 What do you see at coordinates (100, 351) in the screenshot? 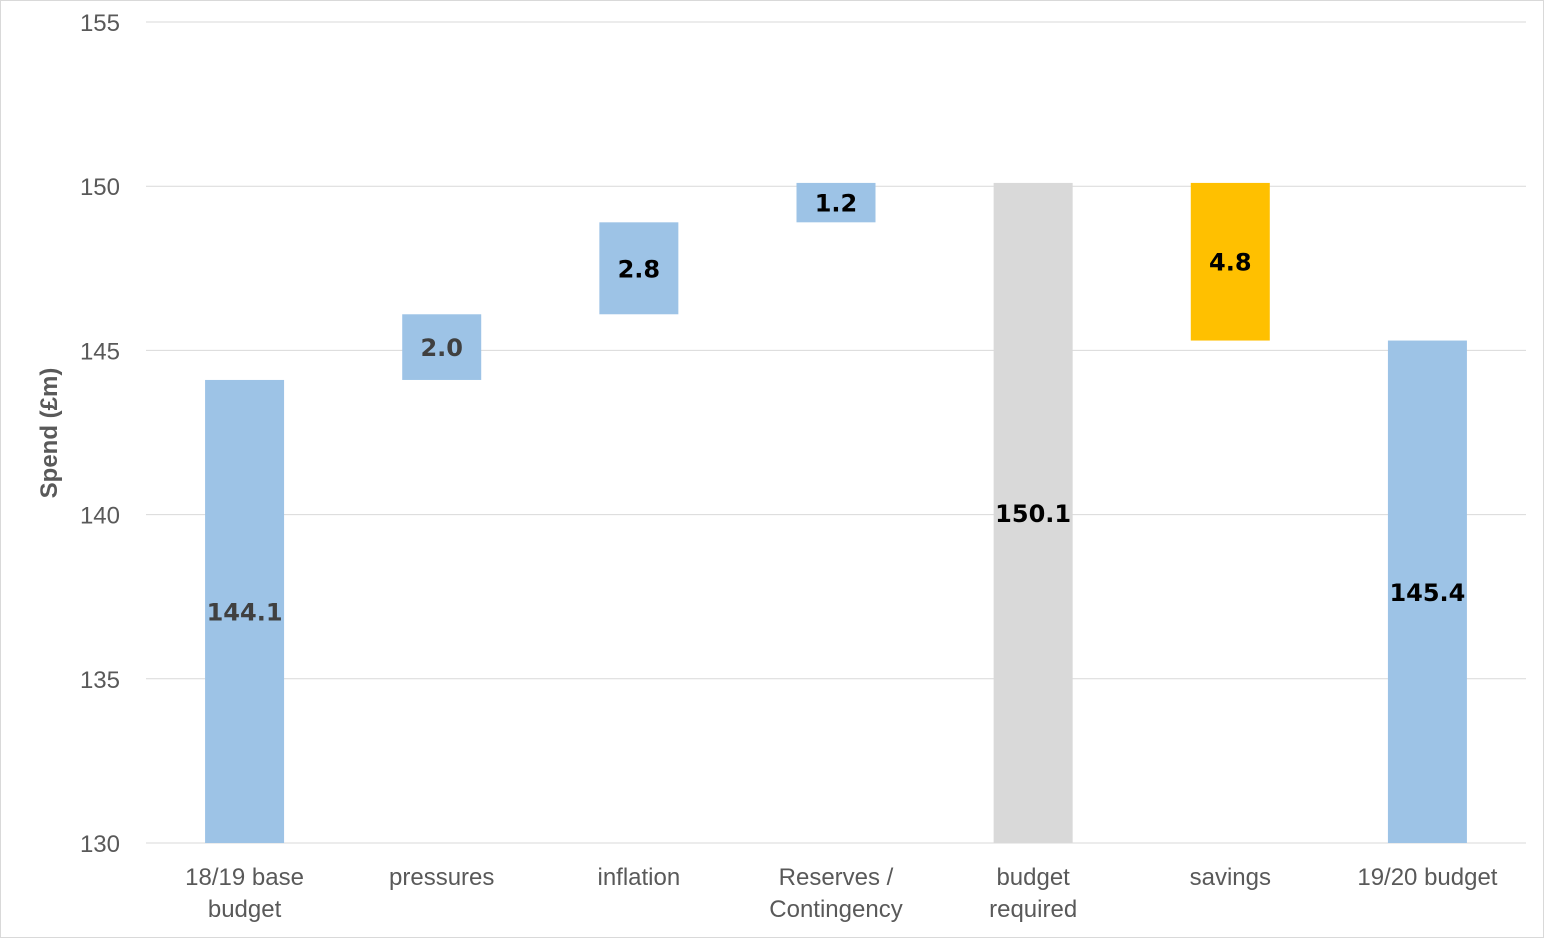
I see `y-tick-label: 145` at bounding box center [100, 351].